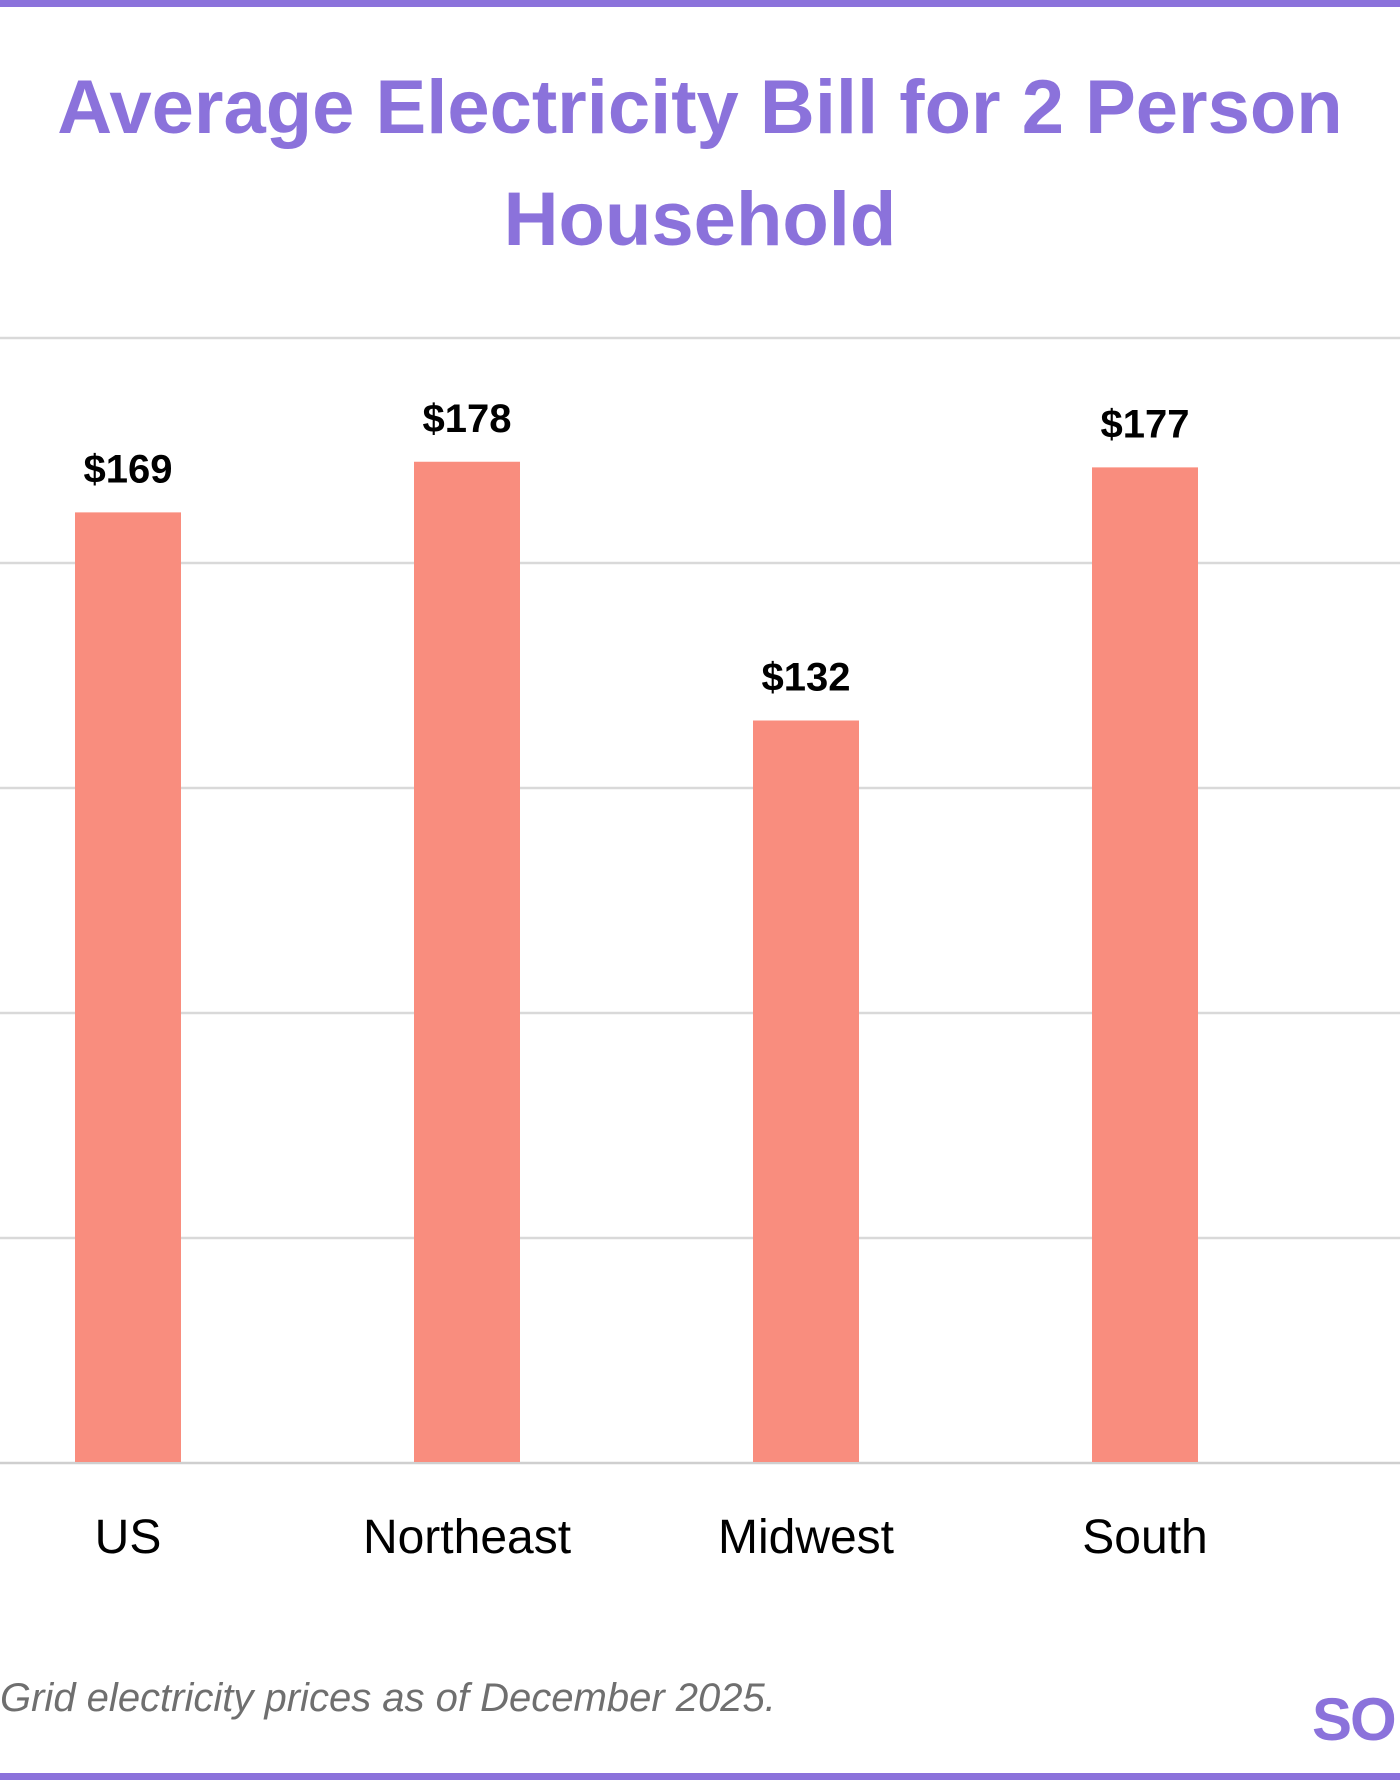  Describe the element at coordinates (700, 1776) in the screenshot. I see `bottom-border` at that location.